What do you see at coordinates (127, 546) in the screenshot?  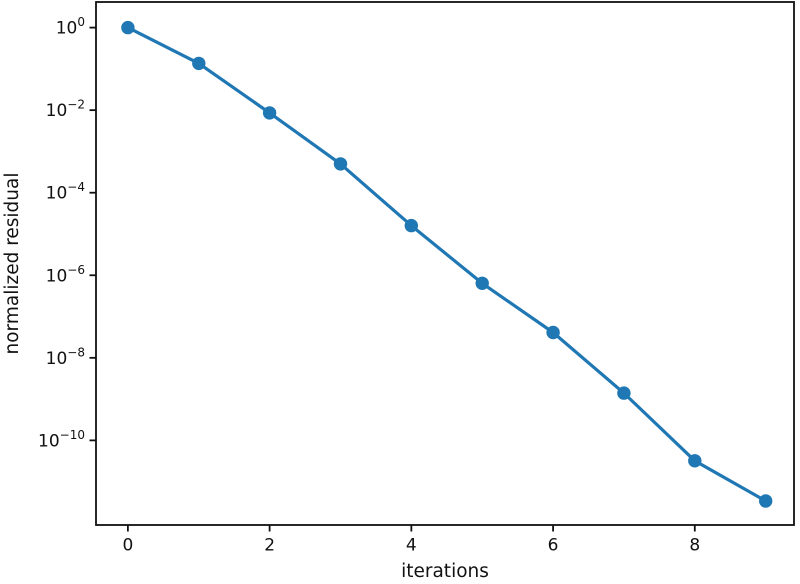 I see `x-tick-label: 0` at bounding box center [127, 546].